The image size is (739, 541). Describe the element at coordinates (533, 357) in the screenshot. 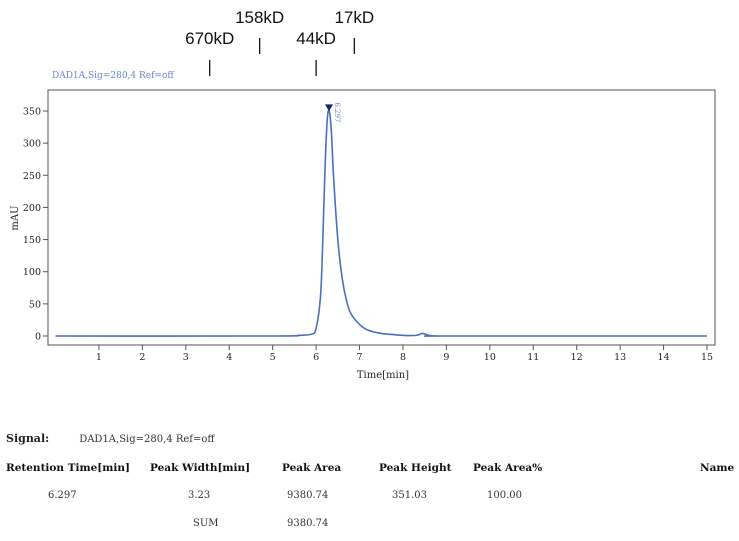

I see `x-tick-label: 11` at that location.